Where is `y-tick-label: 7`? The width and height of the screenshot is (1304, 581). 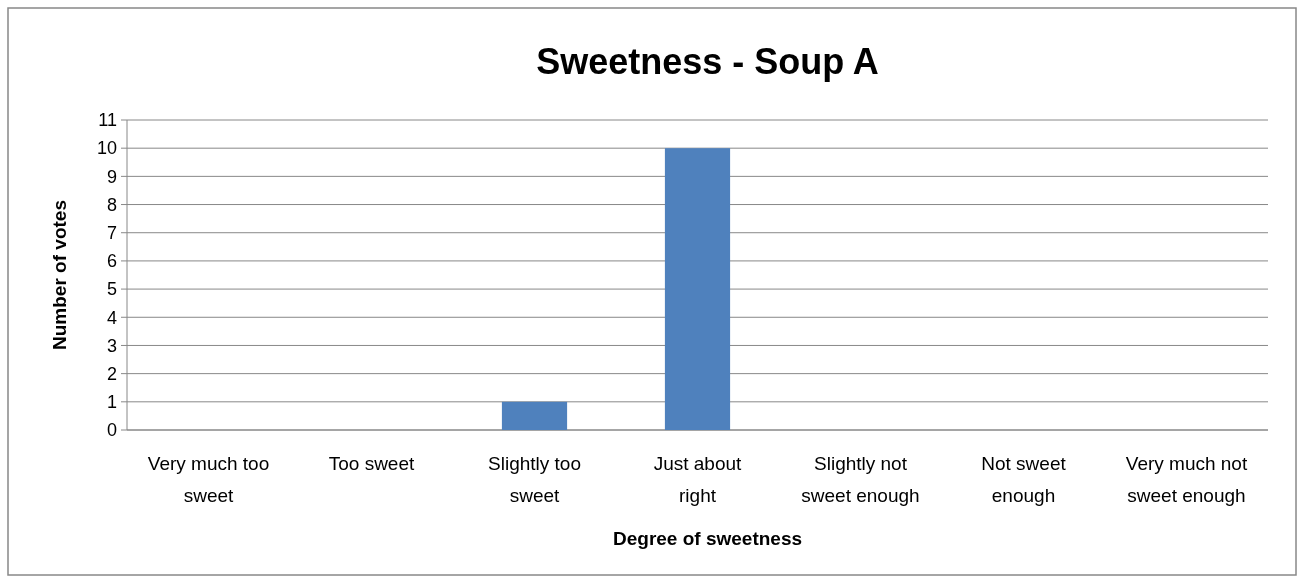 y-tick-label: 7 is located at coordinates (111, 233).